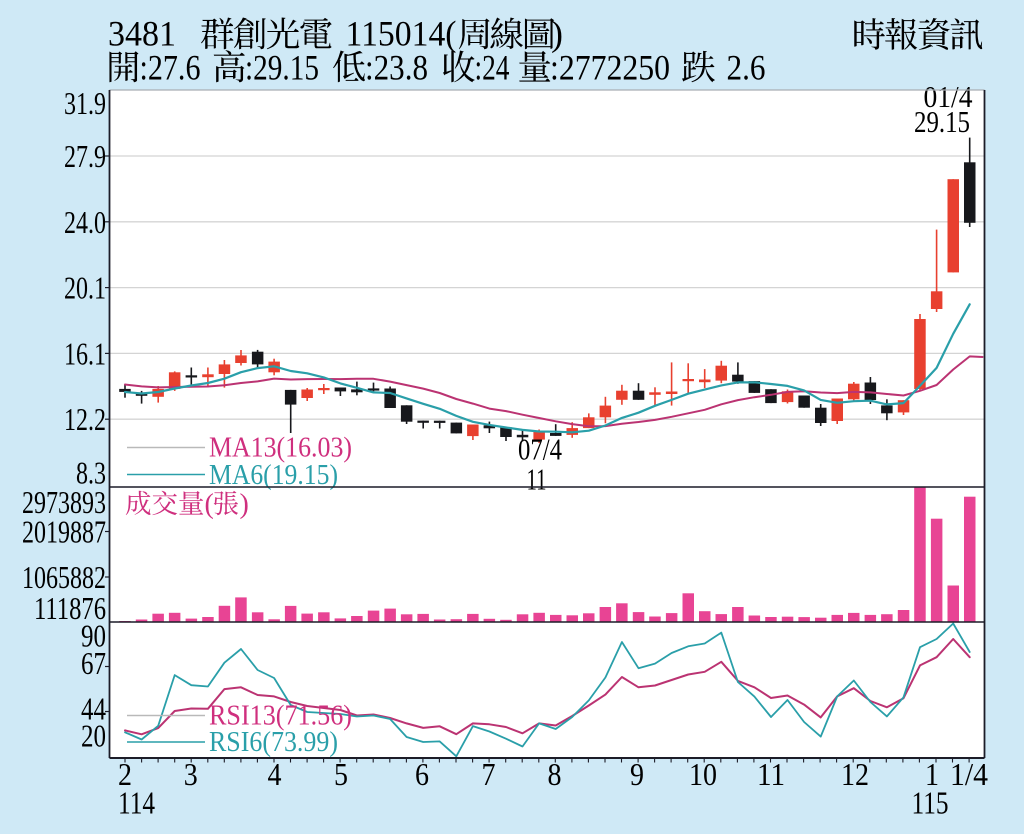 The height and width of the screenshot is (834, 1024). Describe the element at coordinates (85, 103) in the screenshot. I see `svg-text: 31.9` at that location.